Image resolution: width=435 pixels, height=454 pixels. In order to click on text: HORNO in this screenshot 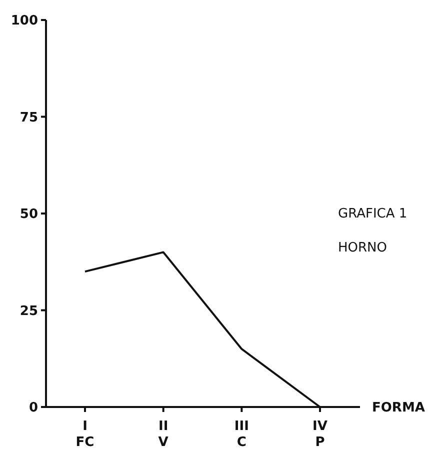, I will do `click(362, 248)`.